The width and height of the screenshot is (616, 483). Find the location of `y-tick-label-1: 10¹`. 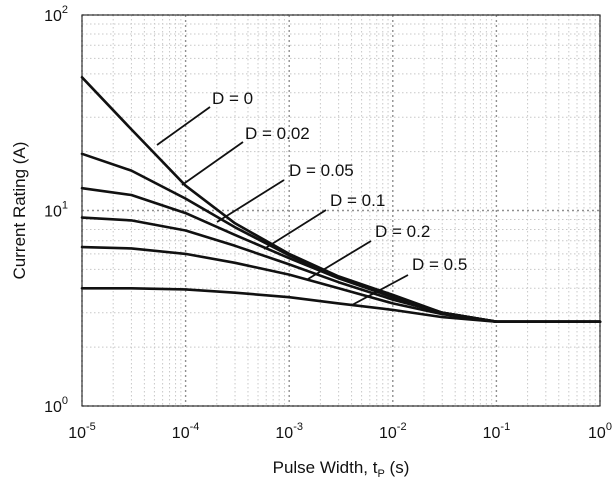

y-tick-label-1: 10¹ is located at coordinates (56, 210).